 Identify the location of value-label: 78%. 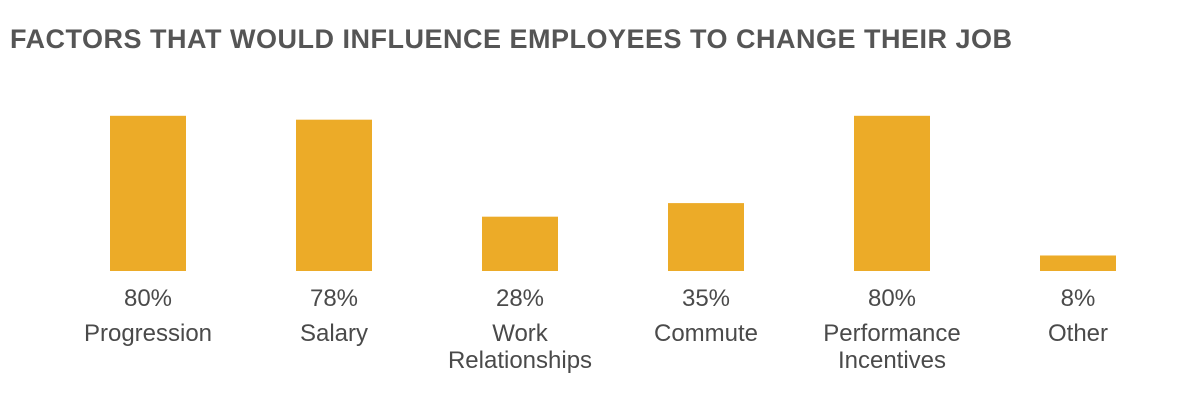
(334, 298).